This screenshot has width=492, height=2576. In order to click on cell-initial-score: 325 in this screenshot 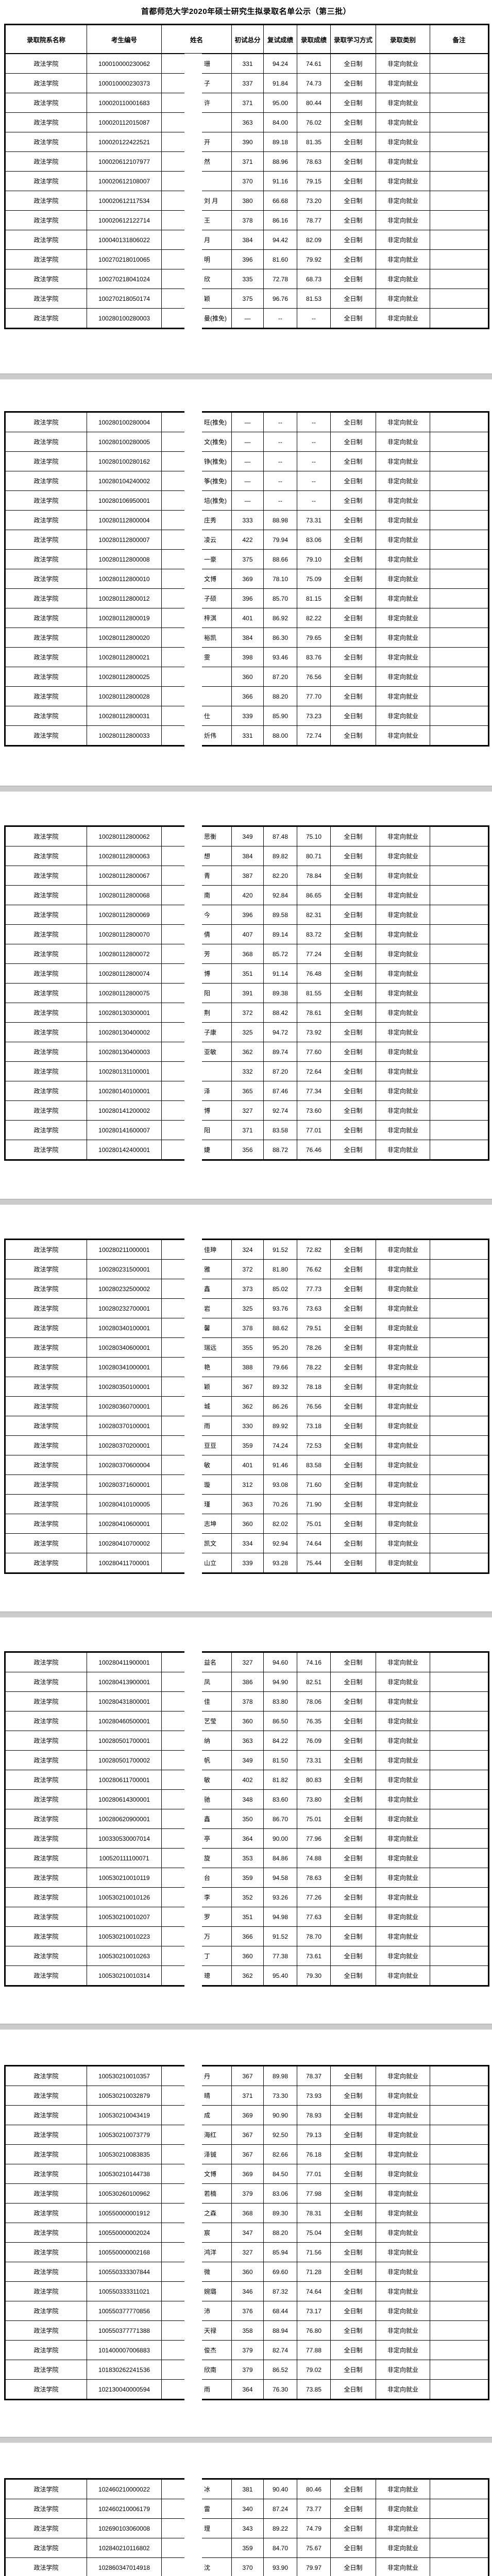, I will do `click(248, 1032)`.